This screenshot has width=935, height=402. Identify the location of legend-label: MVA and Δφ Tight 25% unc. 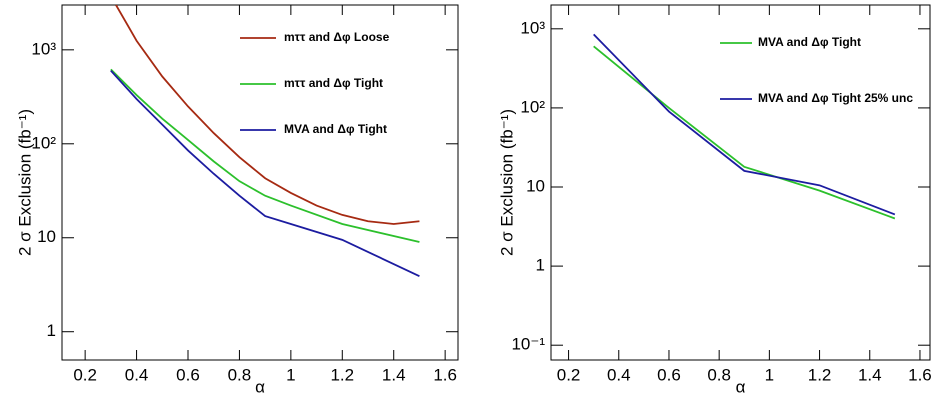
(835, 98).